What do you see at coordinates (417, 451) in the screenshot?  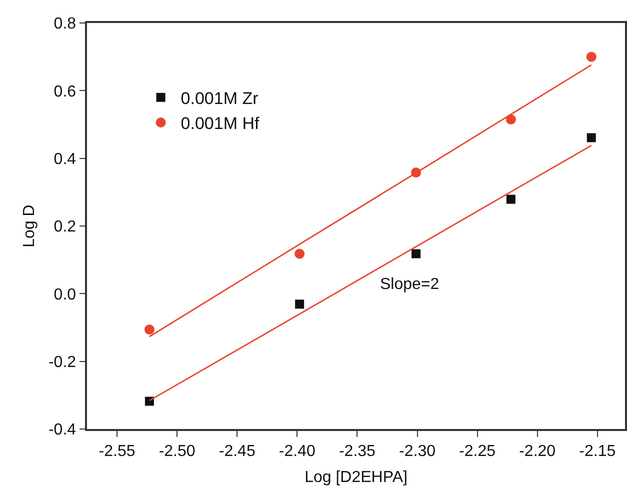 I see `x-tick-label: -2.30` at bounding box center [417, 451].